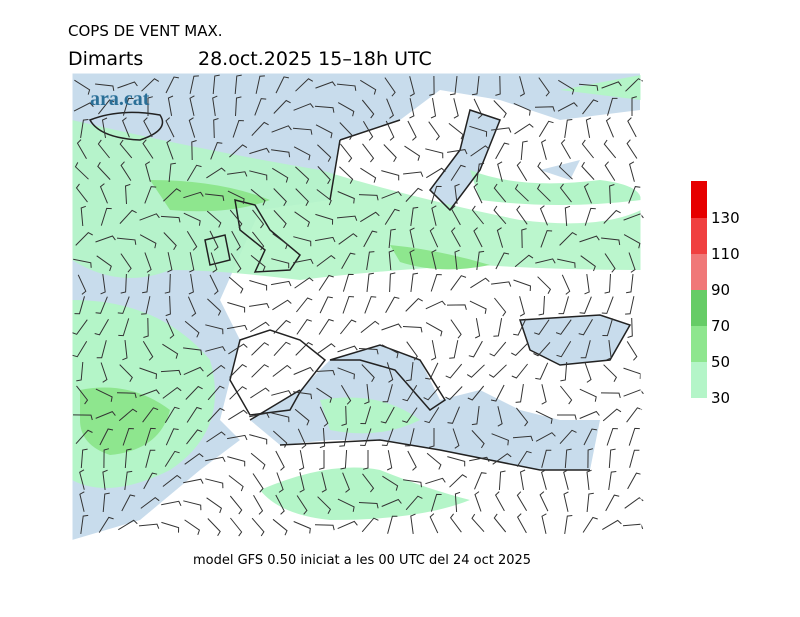 The width and height of the screenshot is (800, 617). I want to click on baltic, so click(505, 160).